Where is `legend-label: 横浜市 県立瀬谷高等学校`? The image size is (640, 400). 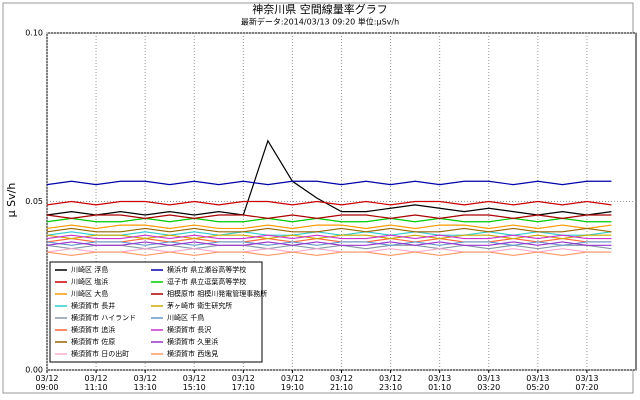
legend-label: 横浜市 県立瀬谷高等学校 is located at coordinates (206, 269).